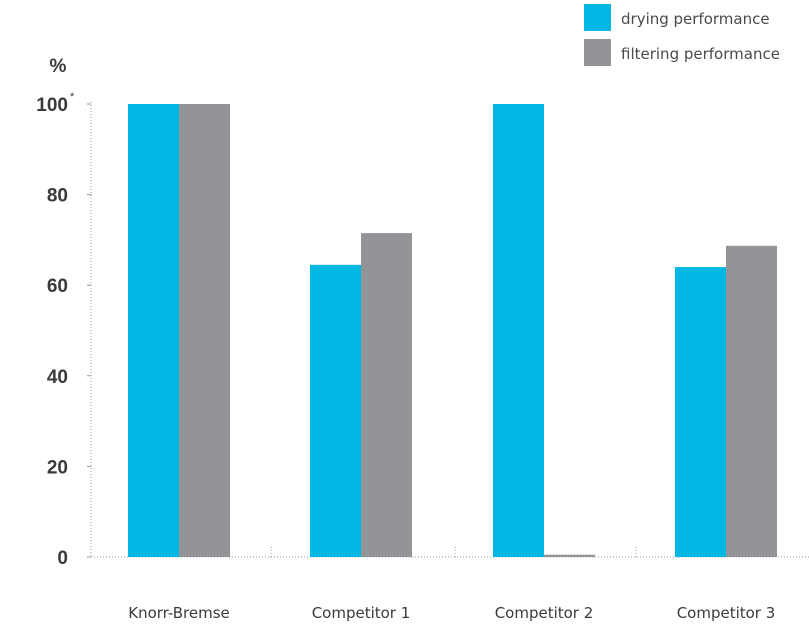 The height and width of the screenshot is (628, 809). I want to click on y-tick-label: 40, so click(57, 377).